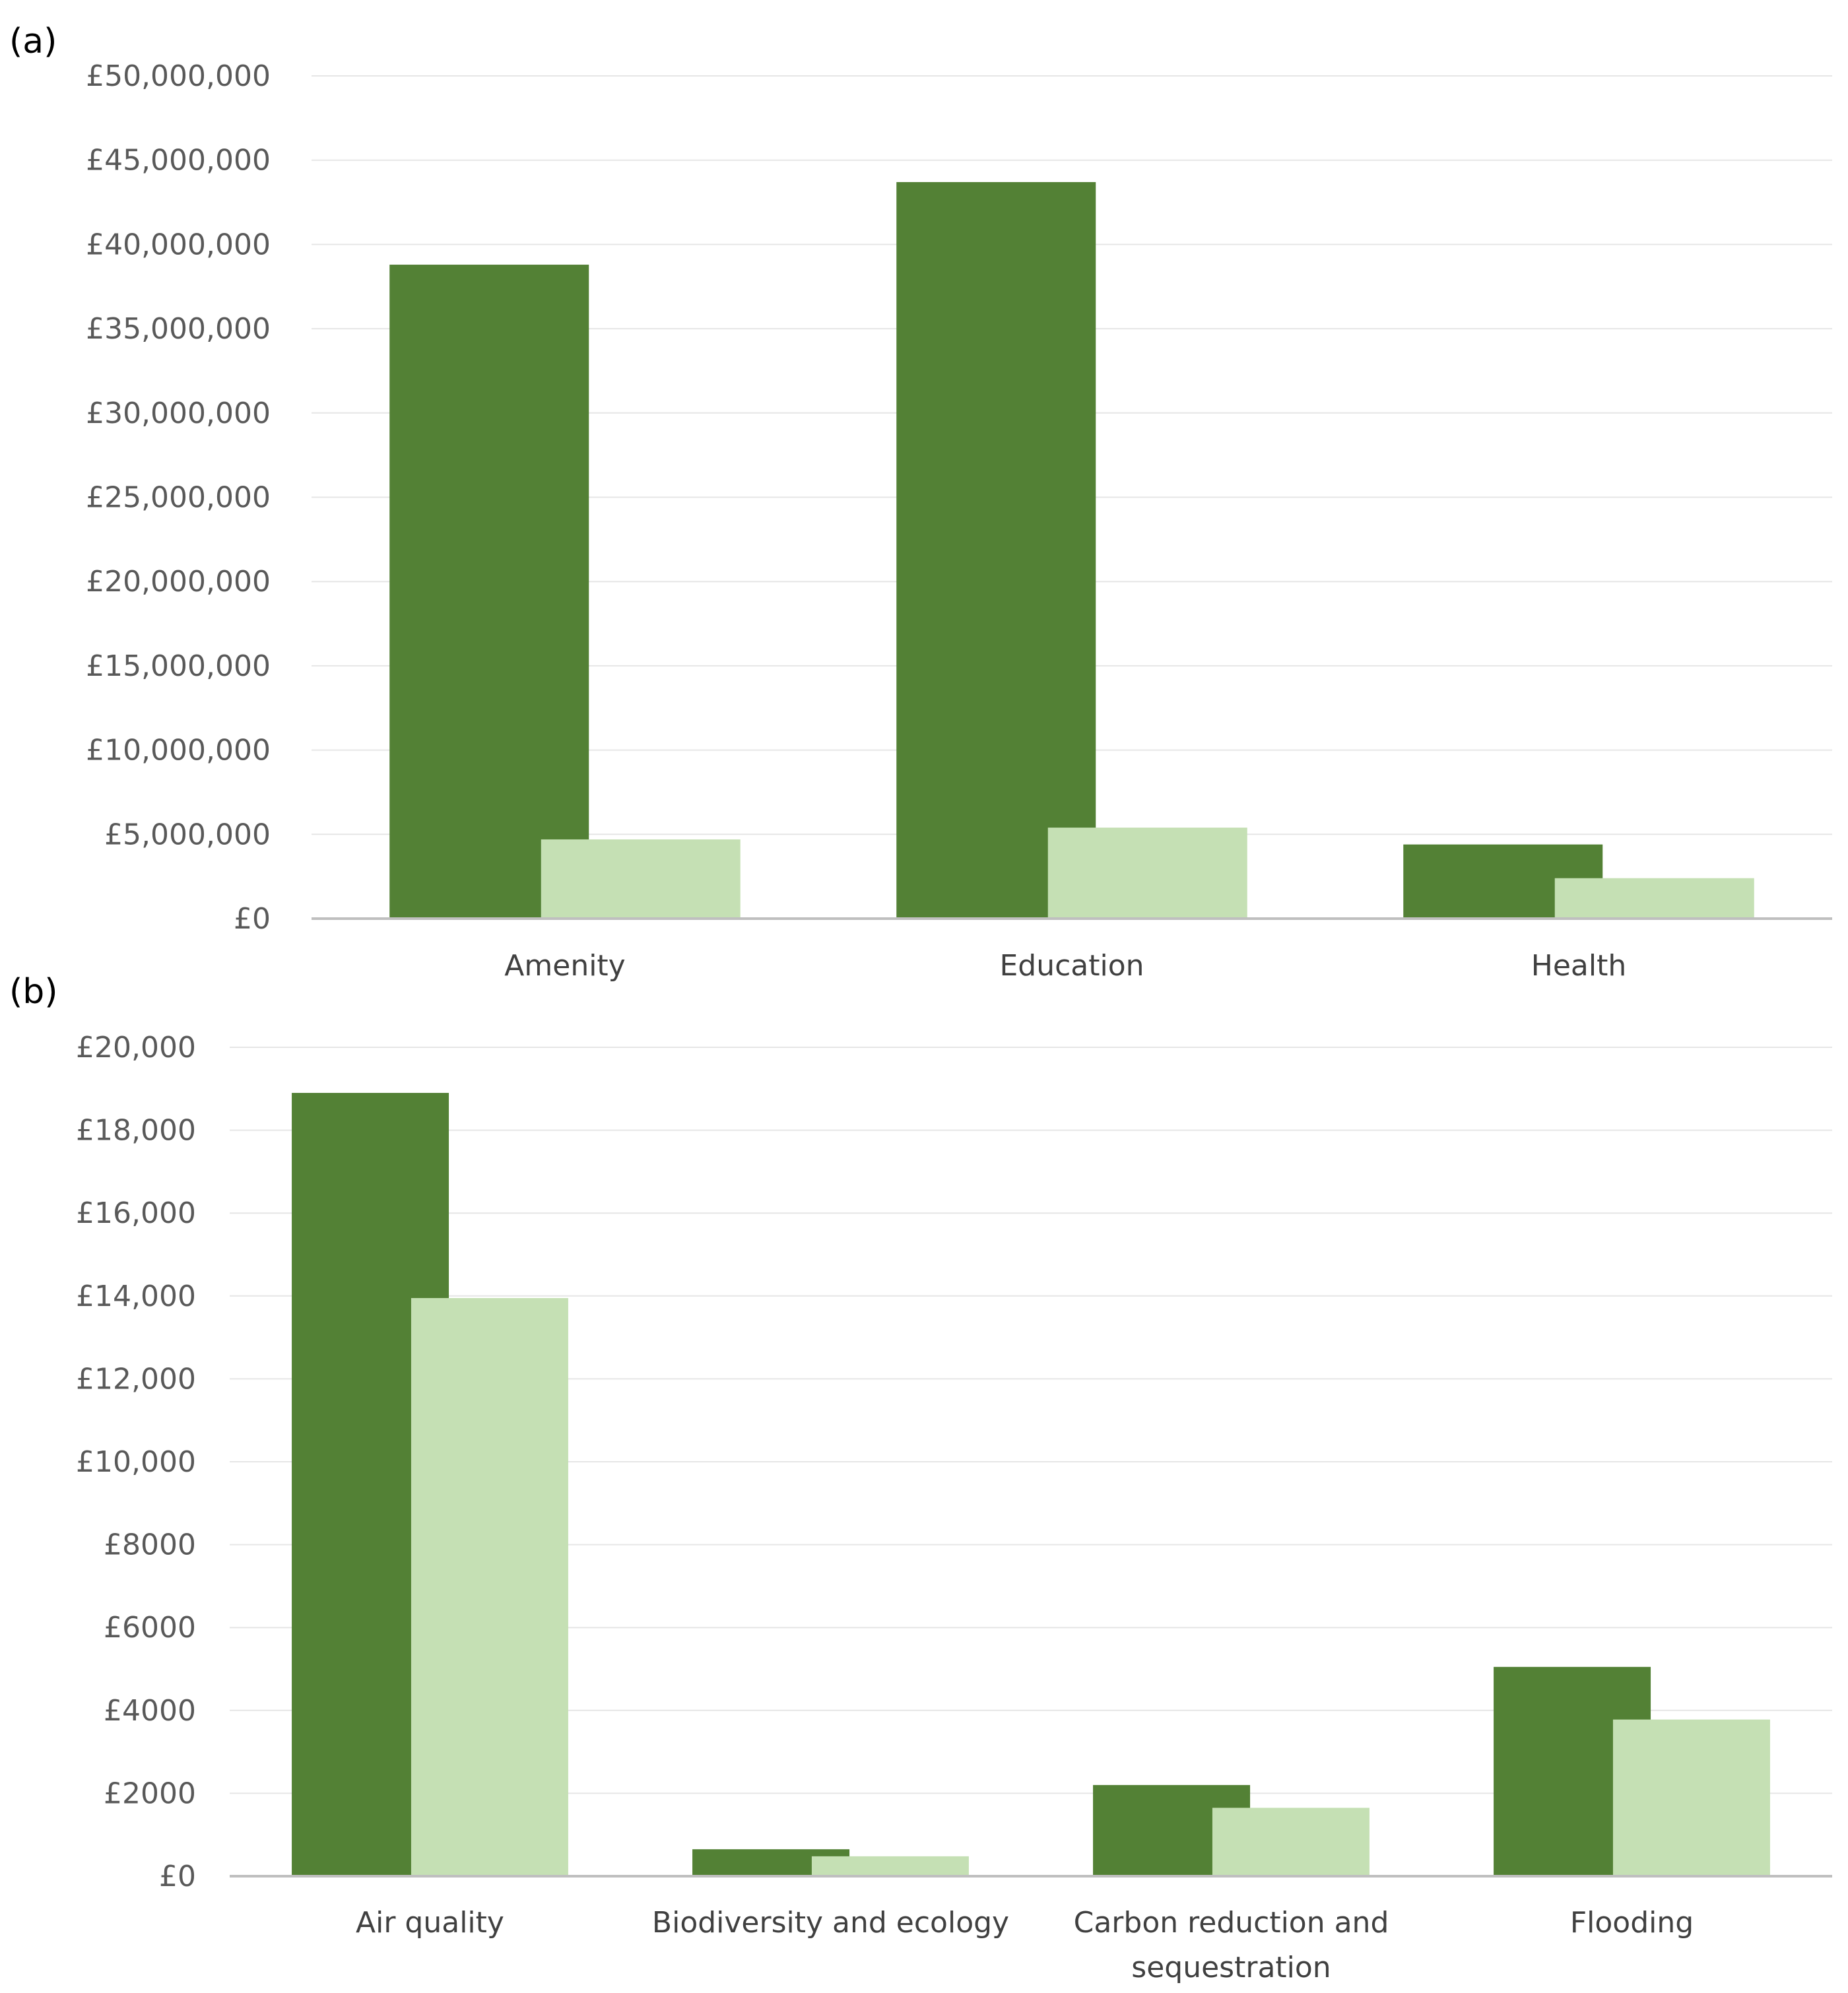 The height and width of the screenshot is (1993, 1848). What do you see at coordinates (187, 834) in the screenshot?
I see `y-tick-label-a-1: £5,000,000` at bounding box center [187, 834].